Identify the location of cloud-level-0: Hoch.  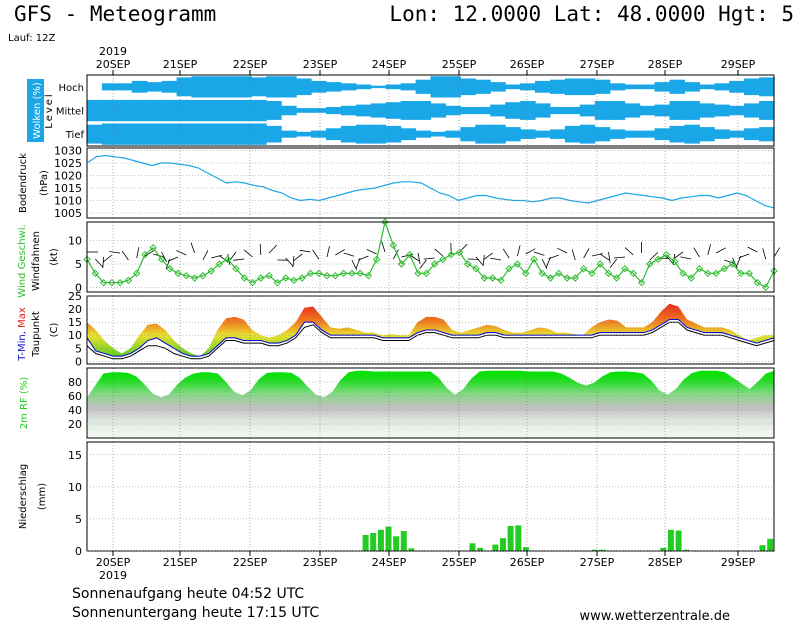
(71, 88).